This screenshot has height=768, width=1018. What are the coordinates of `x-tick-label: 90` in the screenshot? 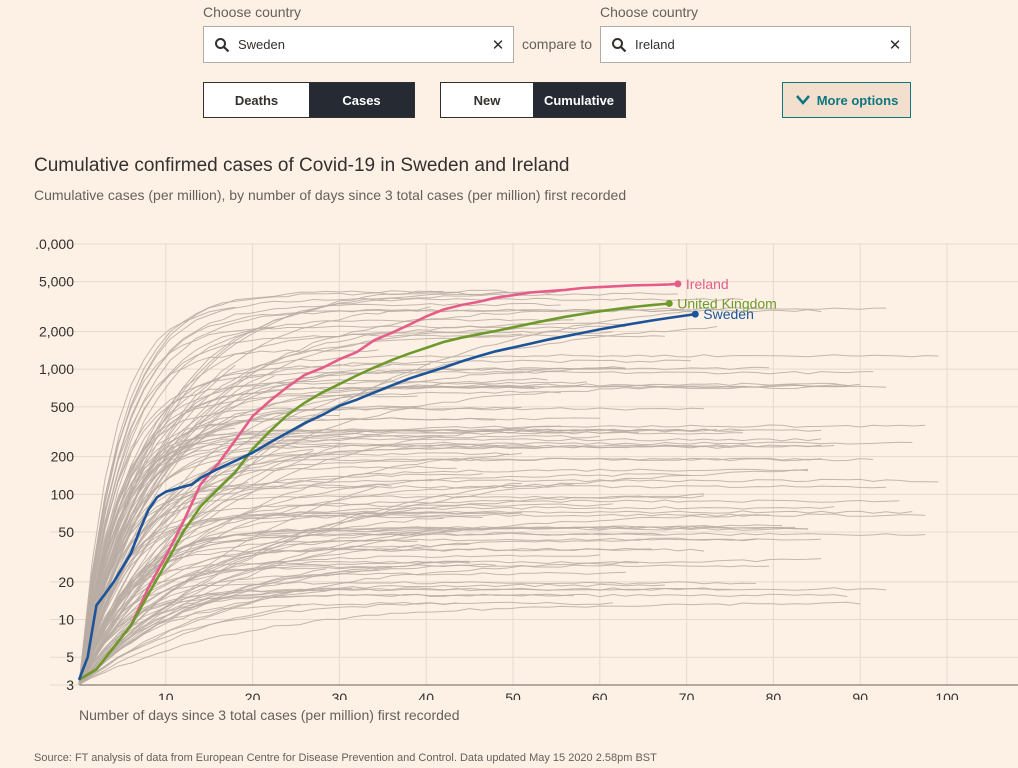 It's located at (860, 695).